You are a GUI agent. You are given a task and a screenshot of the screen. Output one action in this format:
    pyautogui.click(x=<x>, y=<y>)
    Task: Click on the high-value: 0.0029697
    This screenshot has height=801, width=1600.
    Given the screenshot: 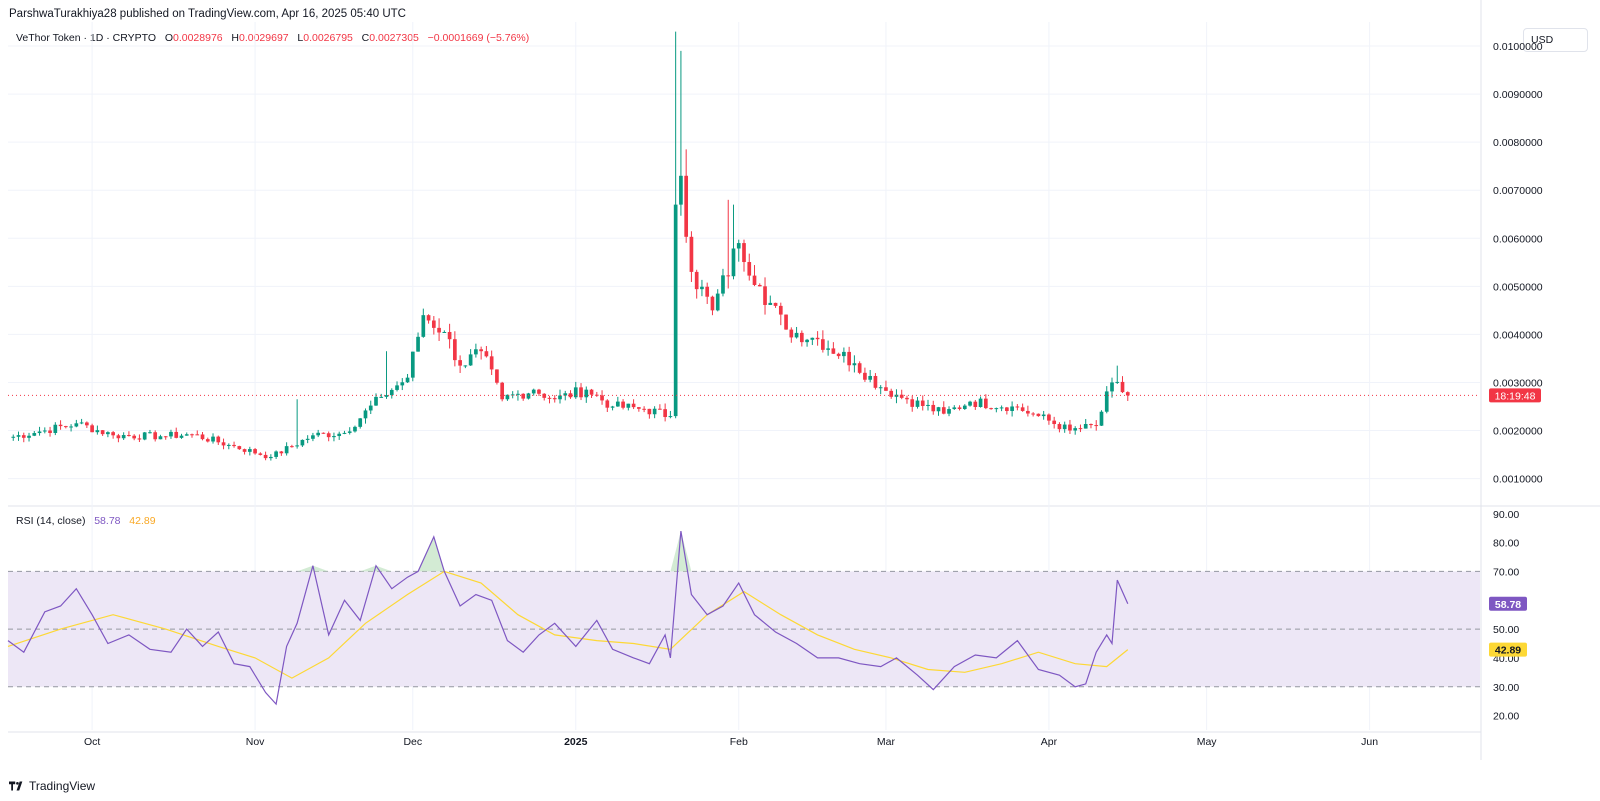 What is the action you would take?
    pyautogui.click(x=264, y=38)
    